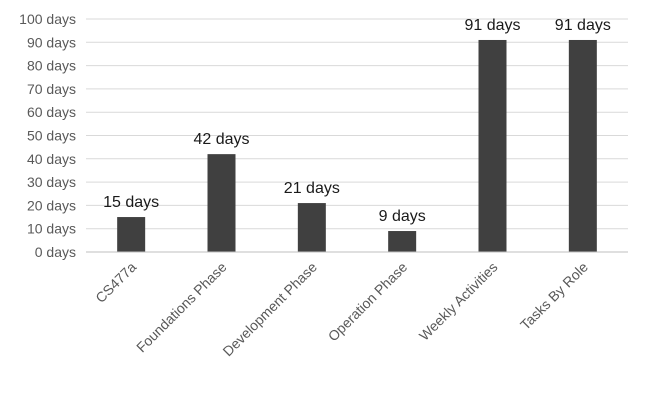 The width and height of the screenshot is (648, 401). Describe the element at coordinates (115, 282) in the screenshot. I see `x-category-label: CS477a` at that location.